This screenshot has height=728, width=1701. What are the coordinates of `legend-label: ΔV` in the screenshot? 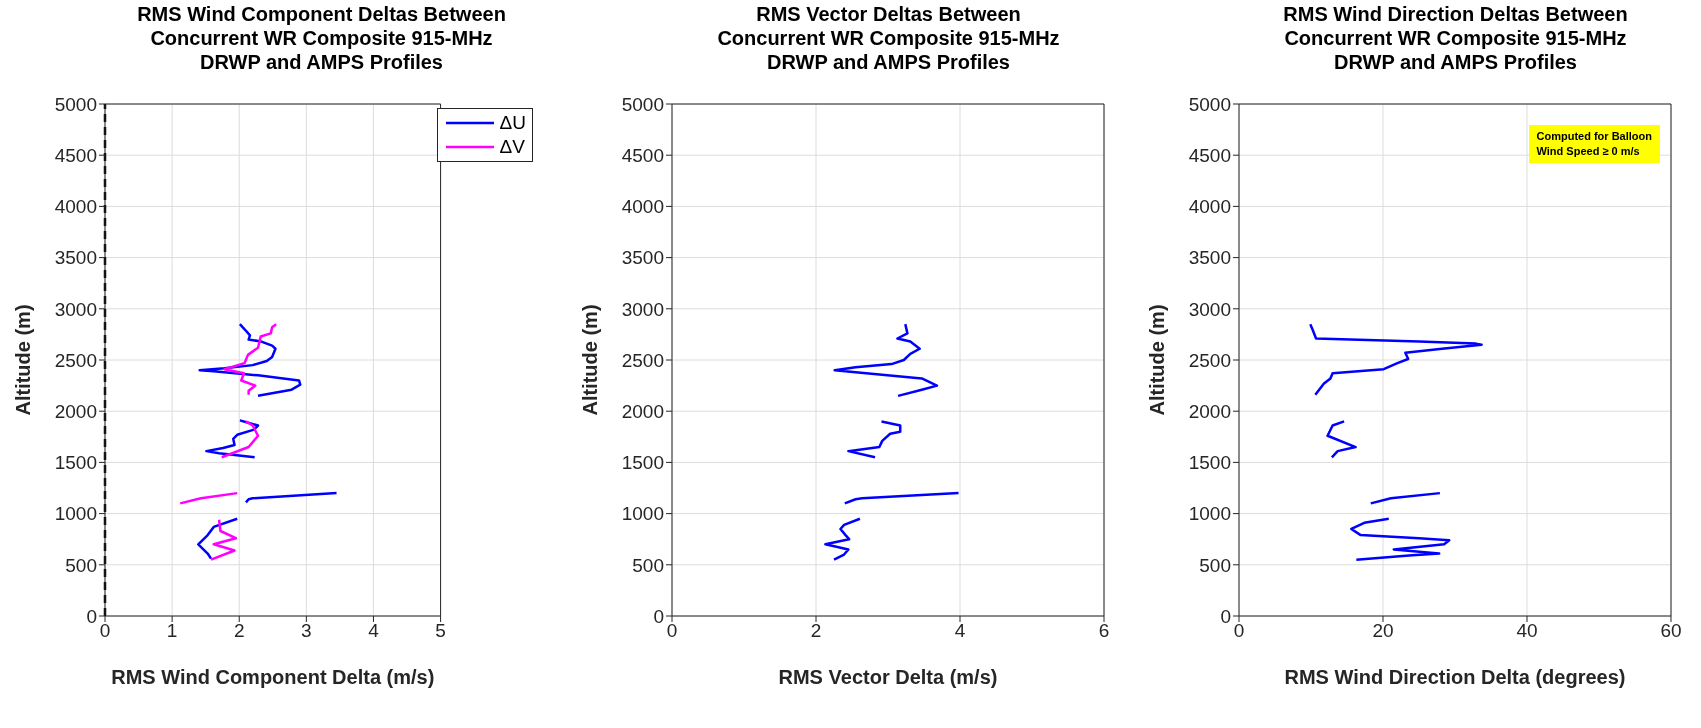 It's located at (512, 147).